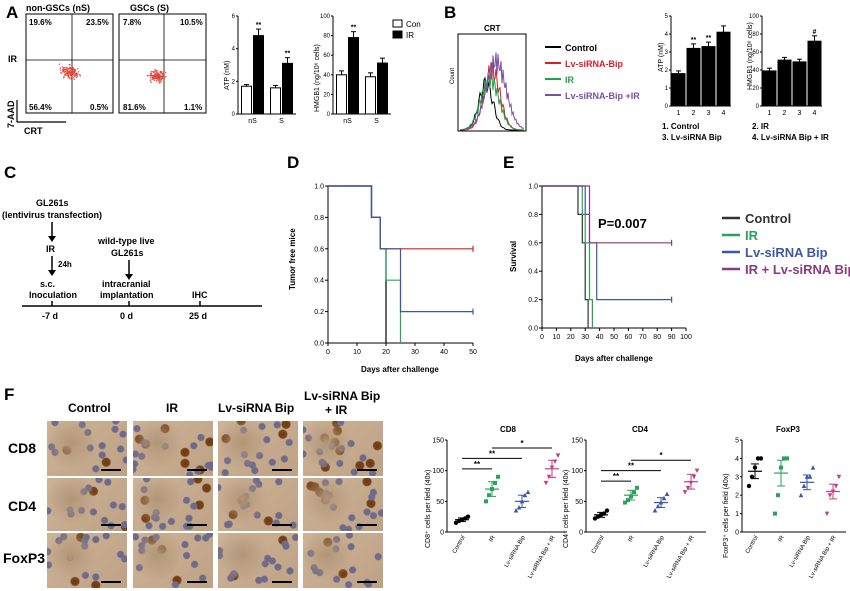 The image size is (850, 591). What do you see at coordinates (47, 284) in the screenshot?
I see `C-step4: s.c.` at bounding box center [47, 284].